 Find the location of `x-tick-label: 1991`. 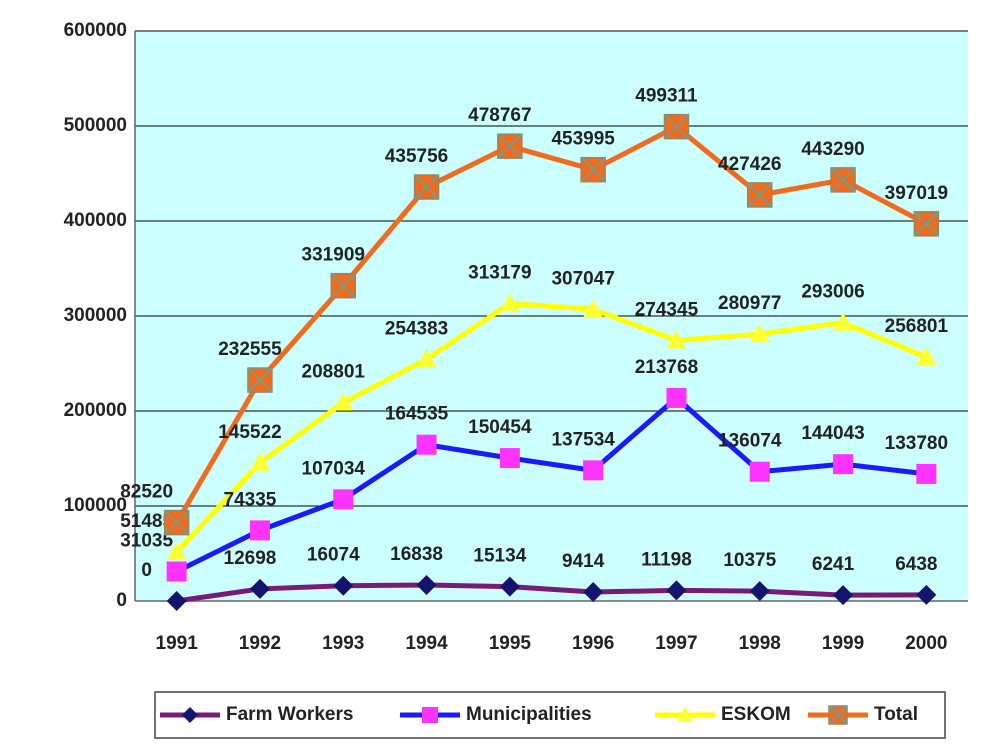

x-tick-label: 1991 is located at coordinates (177, 643).